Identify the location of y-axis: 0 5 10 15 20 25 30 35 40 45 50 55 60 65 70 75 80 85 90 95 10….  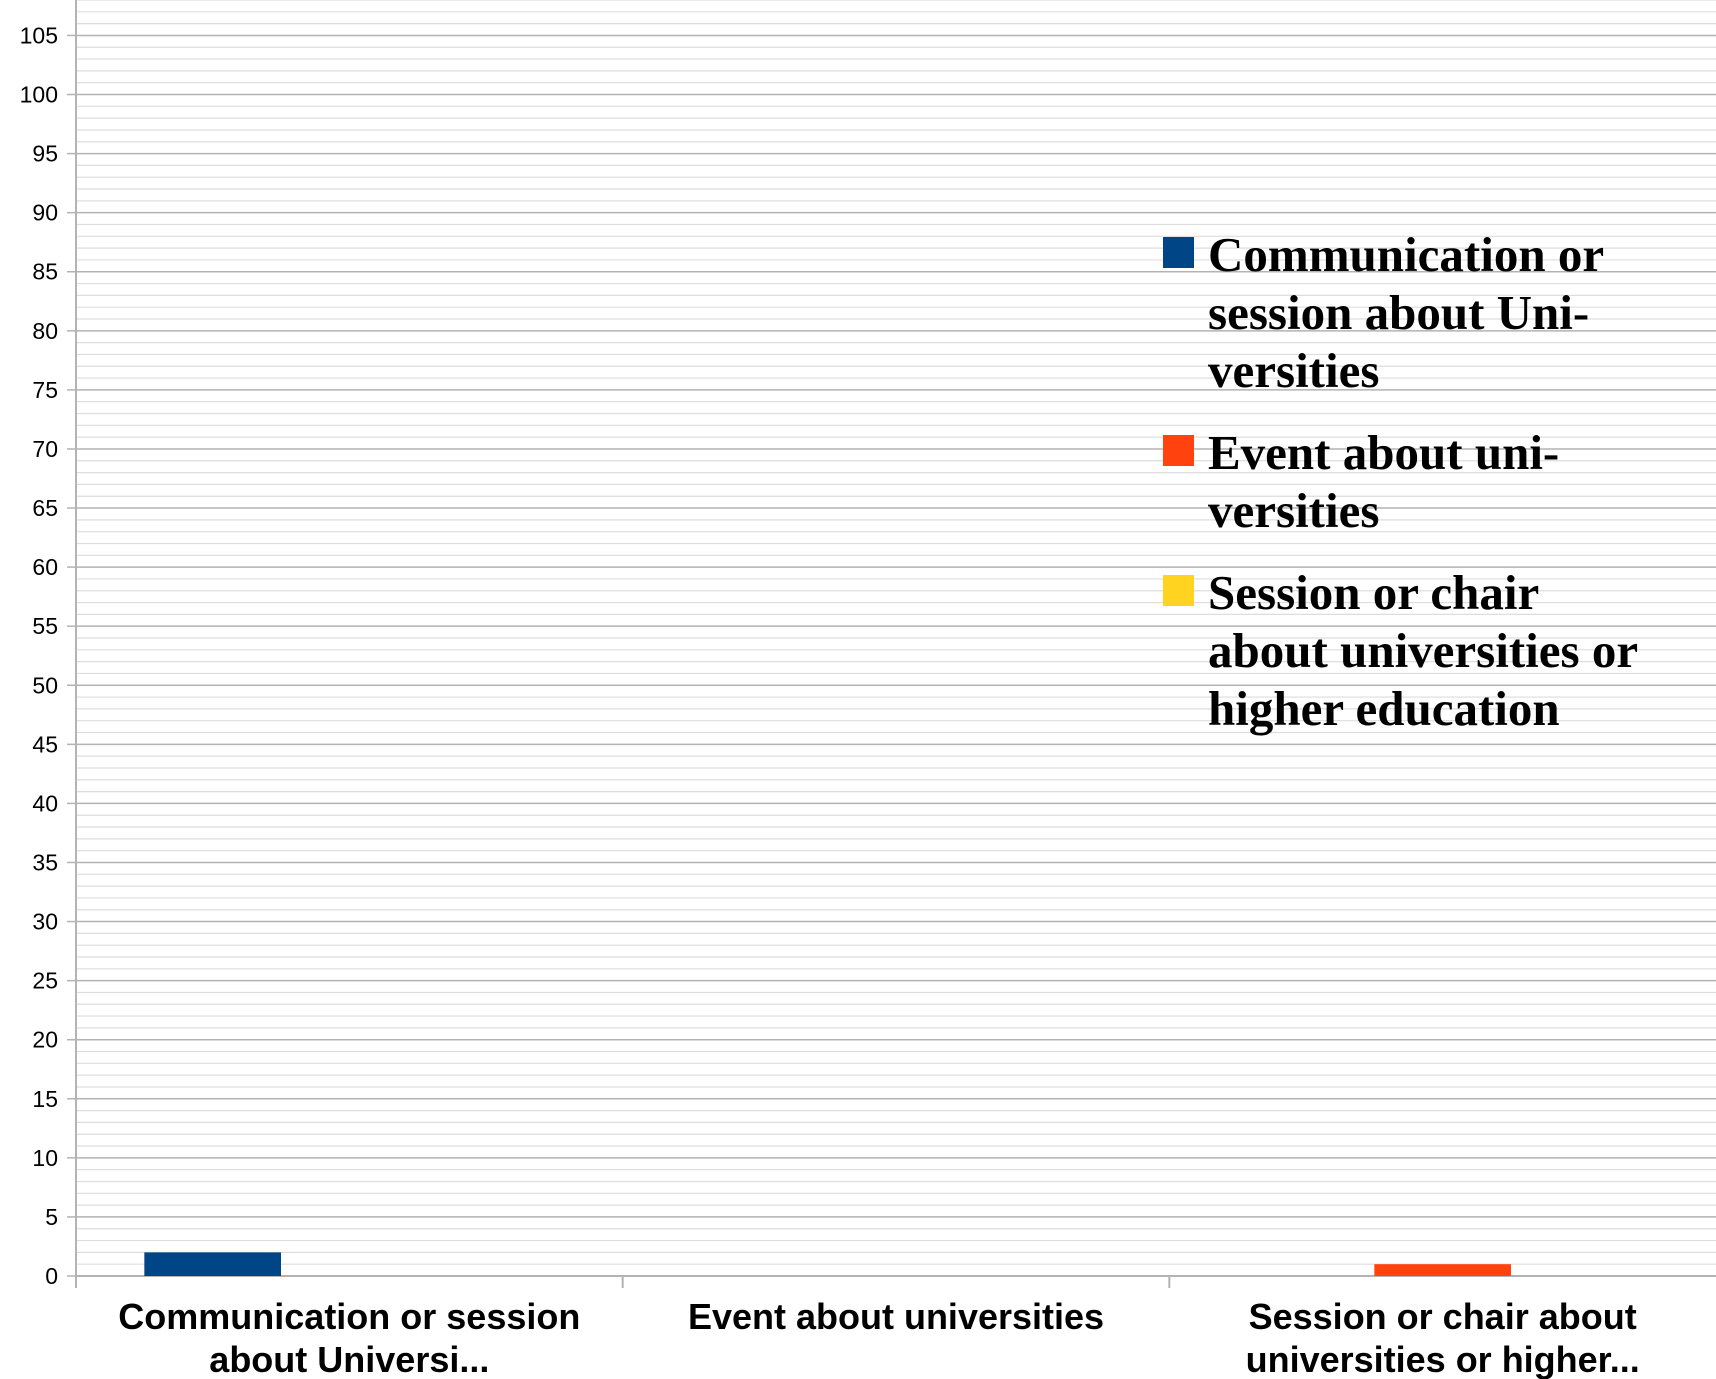
(48, 644).